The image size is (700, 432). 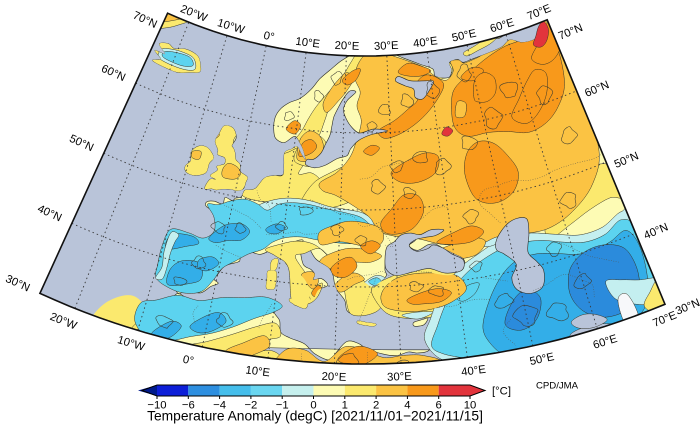 What do you see at coordinates (376, 406) in the screenshot?
I see `svg-text: 2` at bounding box center [376, 406].